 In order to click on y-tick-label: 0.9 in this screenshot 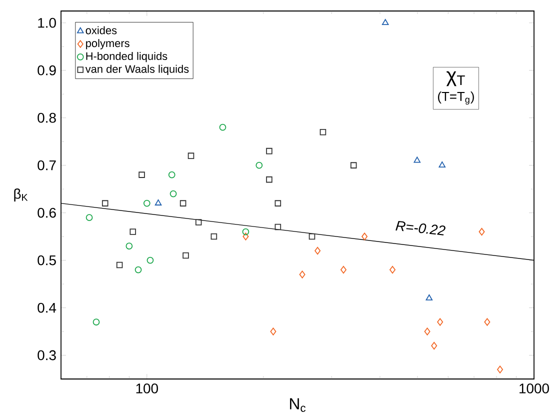, I will do `click(47, 70)`.